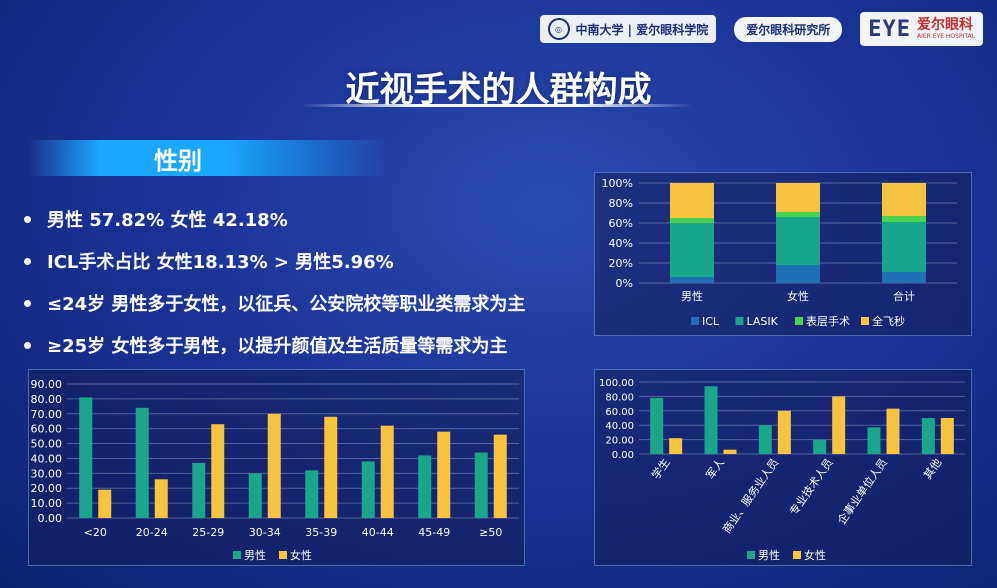  Describe the element at coordinates (788, 29) in the screenshot. I see `institute-logo: 爱尔眼科研究所` at that location.